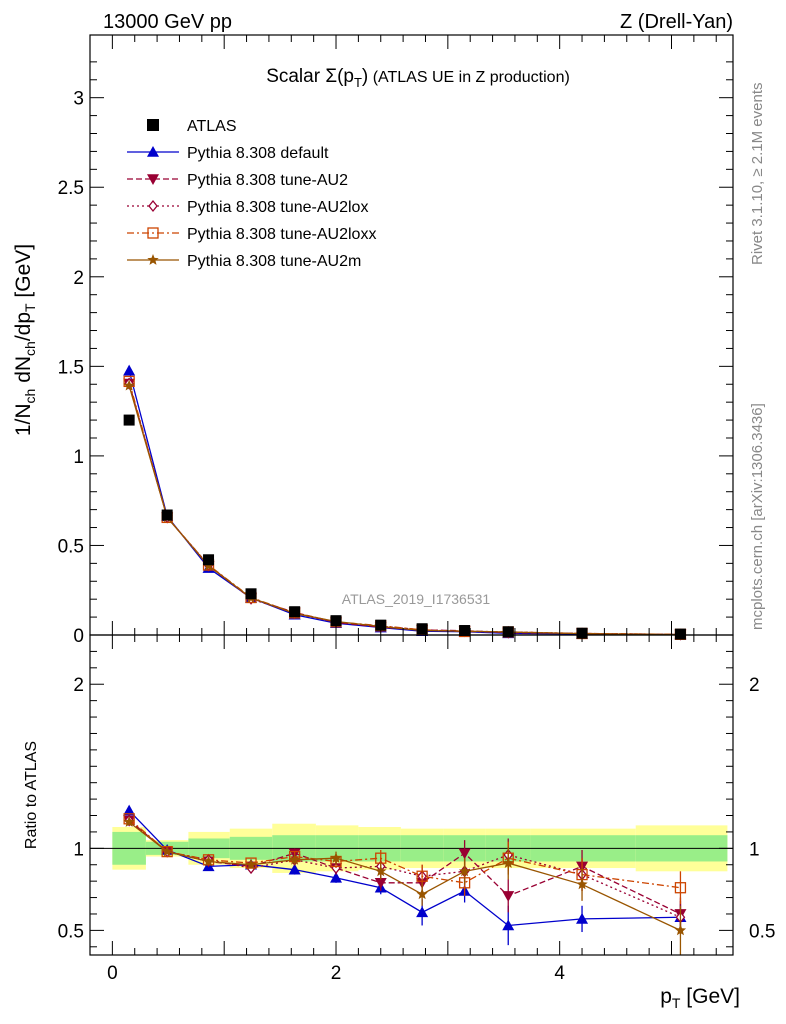 Image resolution: width=786 pixels, height=1024 pixels. Describe the element at coordinates (281, 234) in the screenshot. I see `legend-label: Pythia 8.308 tune-AU2loxx` at that location.